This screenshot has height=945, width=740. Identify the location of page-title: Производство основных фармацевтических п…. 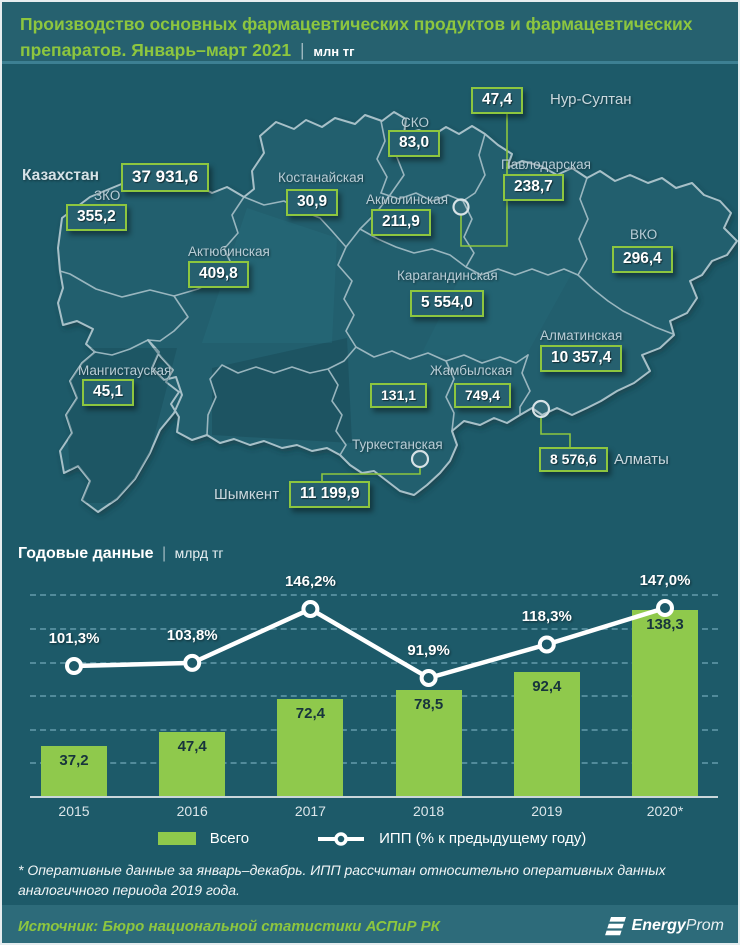
(370, 33).